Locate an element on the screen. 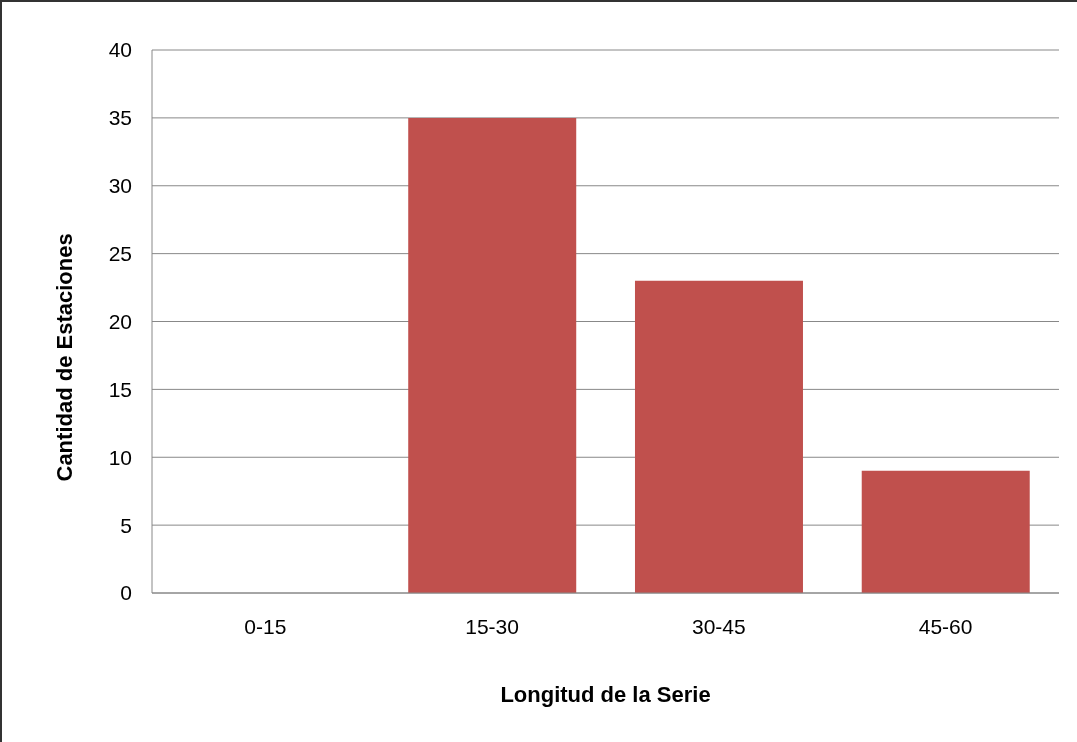 This screenshot has width=1077, height=742. y-tick-label: 40 is located at coordinates (120, 50).